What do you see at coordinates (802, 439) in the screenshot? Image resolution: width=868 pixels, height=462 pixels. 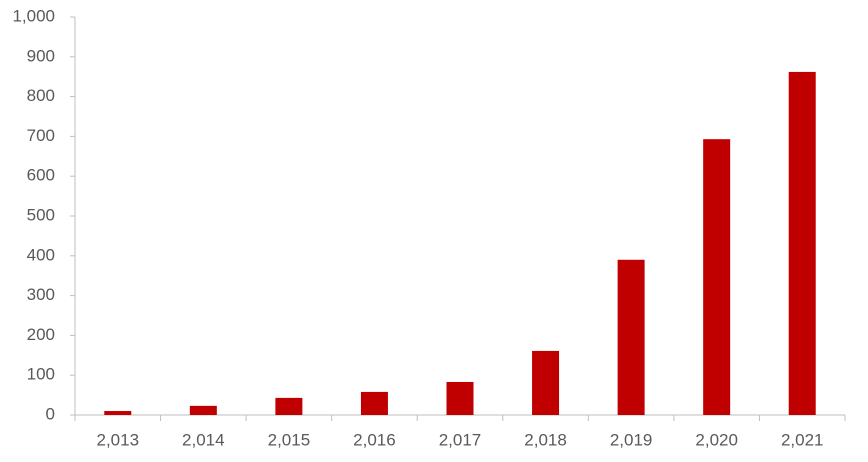 I see `x-tick-label: 2,021` at bounding box center [802, 439].